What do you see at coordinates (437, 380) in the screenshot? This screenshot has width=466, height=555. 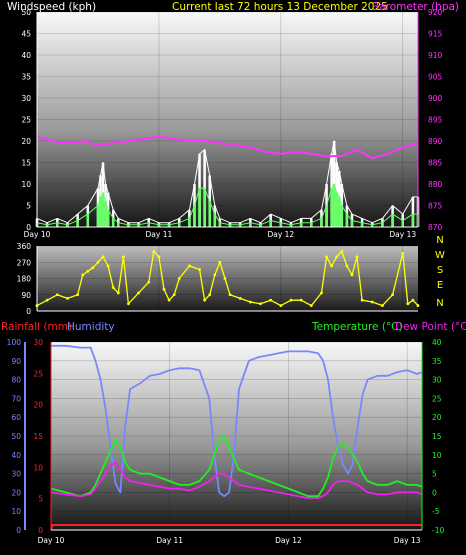 I see `temp-tick-label: 30` at bounding box center [437, 380].